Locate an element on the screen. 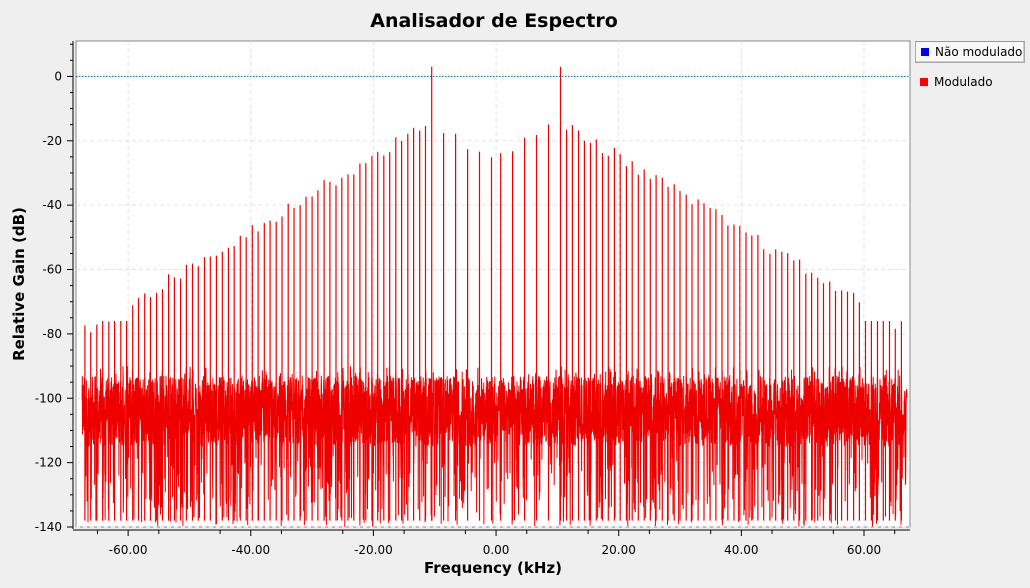 The height and width of the screenshot is (588, 1030). y-tick-label: 0 is located at coordinates (58, 76).